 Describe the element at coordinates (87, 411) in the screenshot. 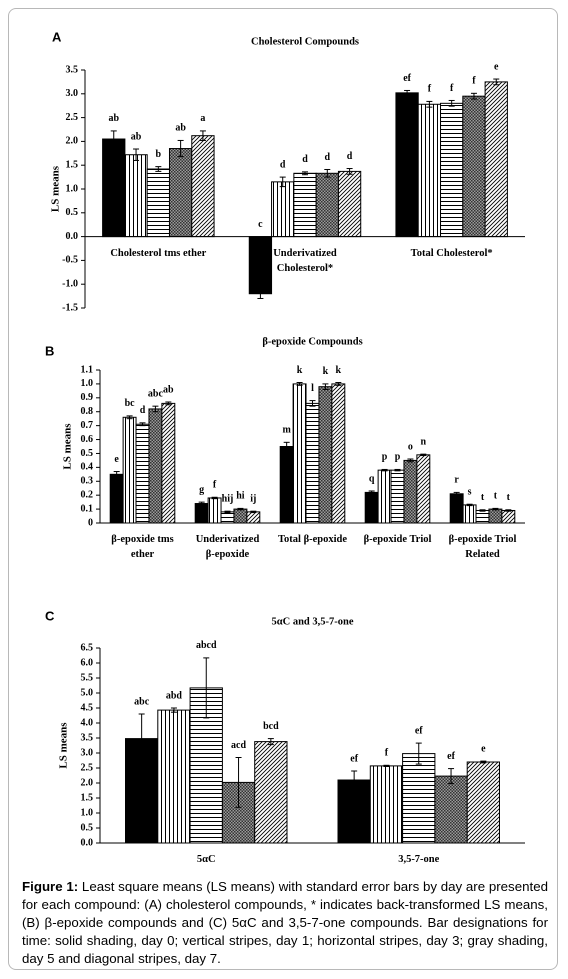

I see `y-tick-label: 0.8` at that location.